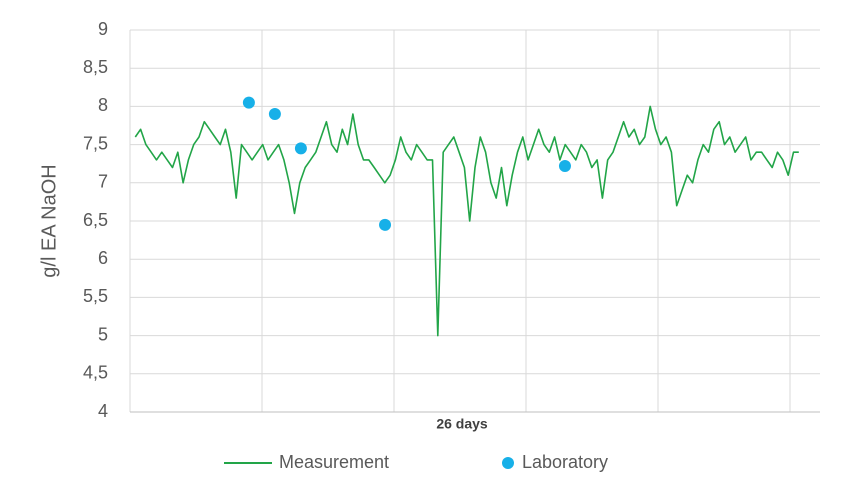 The width and height of the screenshot is (850, 502). I want to click on y-tick-label: 5, so click(103, 334).